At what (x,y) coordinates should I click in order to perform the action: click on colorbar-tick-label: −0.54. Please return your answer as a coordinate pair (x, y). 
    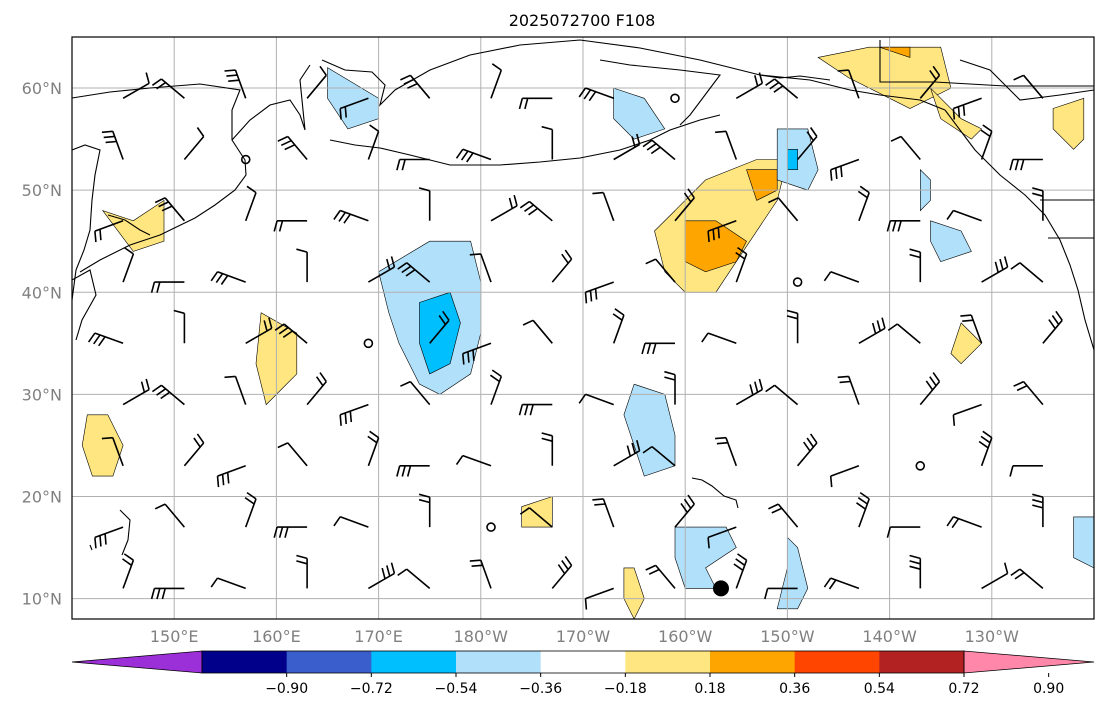
    Looking at the image, I should click on (456, 689).